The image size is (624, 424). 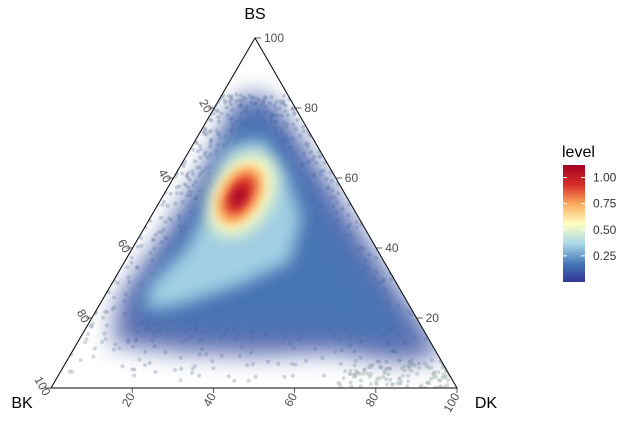 I want to click on dk-tick-label: 60, so click(x=290, y=399).